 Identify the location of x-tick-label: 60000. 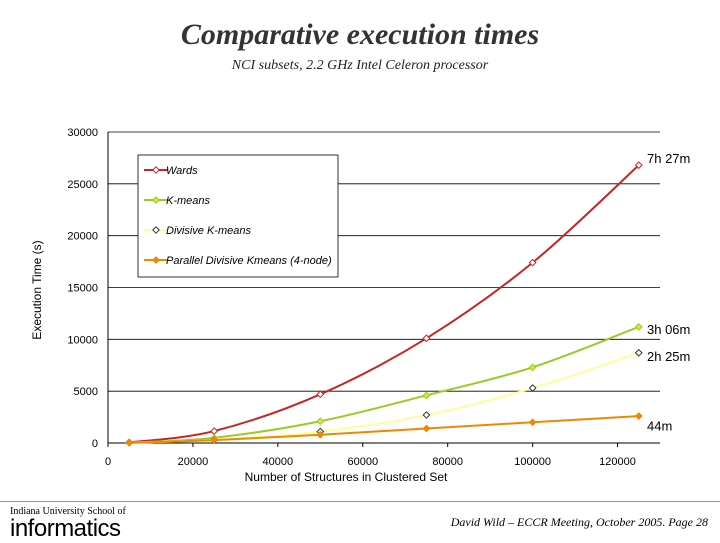
(362, 462).